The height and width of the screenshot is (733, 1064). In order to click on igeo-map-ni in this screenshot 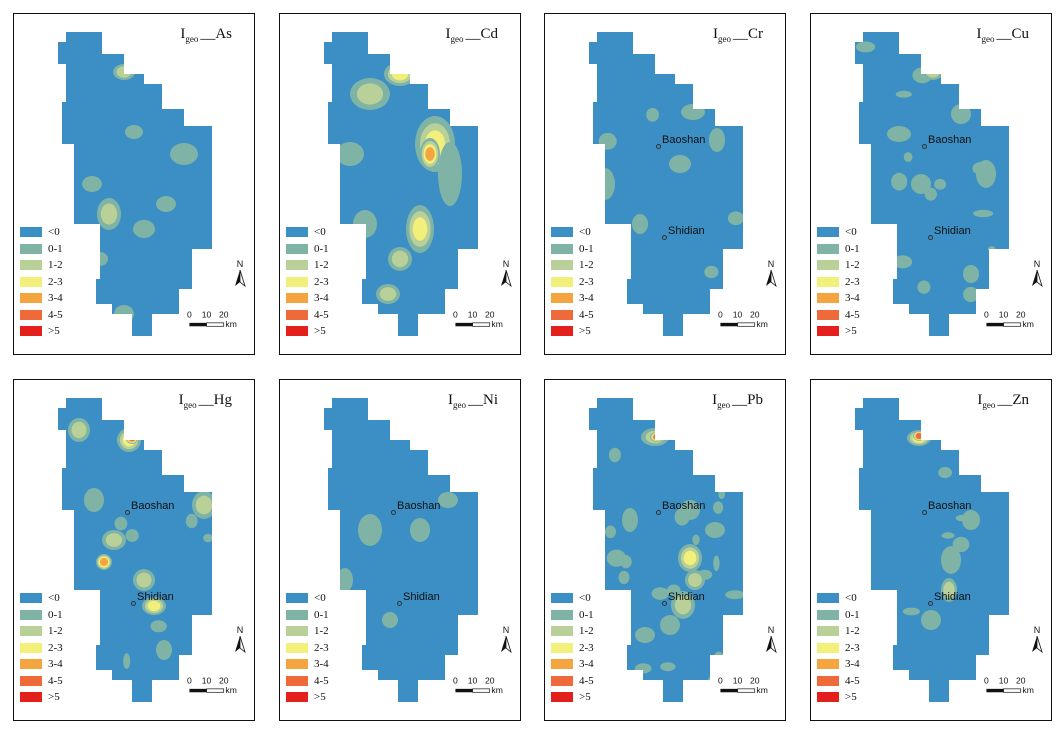, I will do `click(401, 550)`.